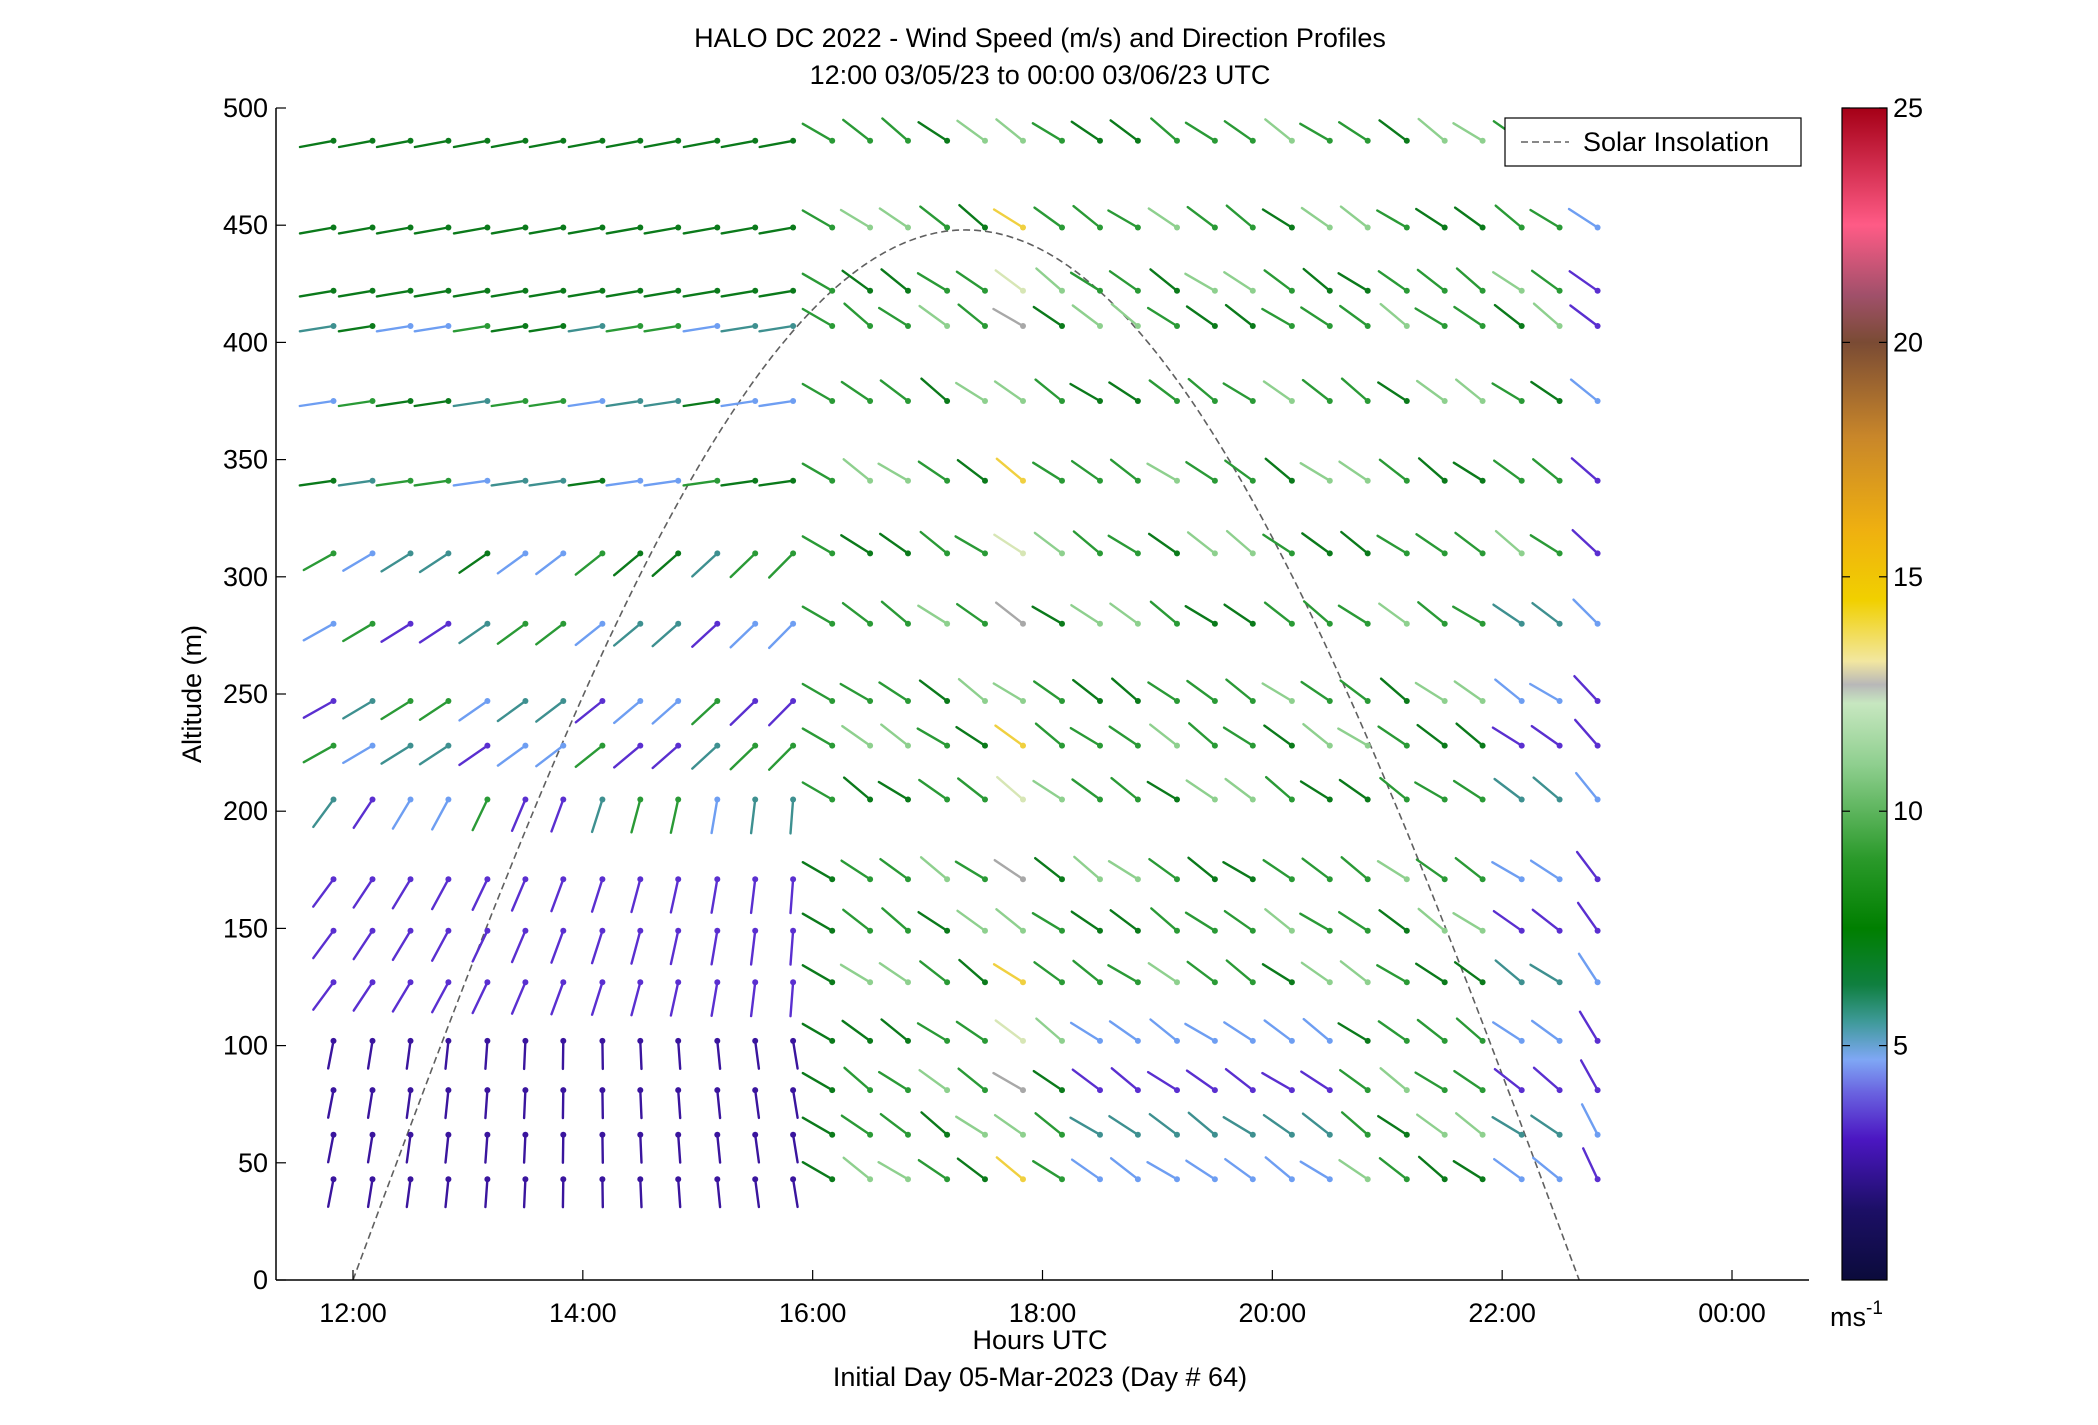 The height and width of the screenshot is (1425, 2098). Describe the element at coordinates (1676, 142) in the screenshot. I see `legend-label: Solar Insolation` at that location.